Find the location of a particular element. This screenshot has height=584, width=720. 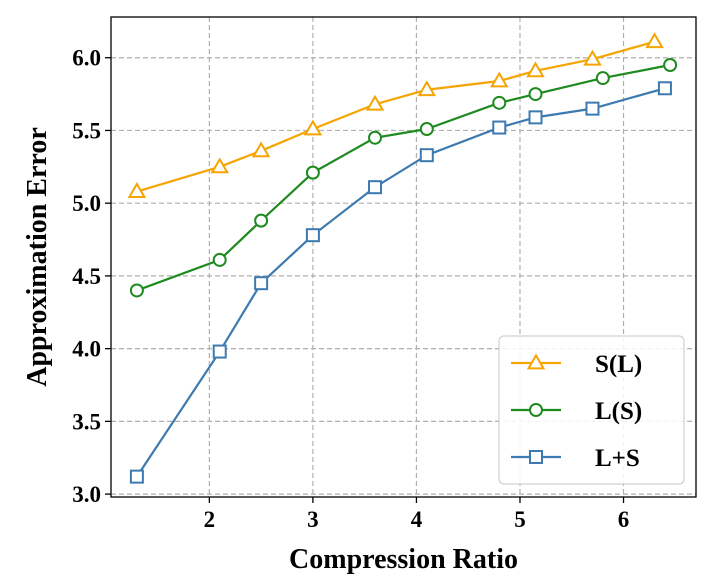

legend: S(L) L(S) L+S is located at coordinates (591, 410).